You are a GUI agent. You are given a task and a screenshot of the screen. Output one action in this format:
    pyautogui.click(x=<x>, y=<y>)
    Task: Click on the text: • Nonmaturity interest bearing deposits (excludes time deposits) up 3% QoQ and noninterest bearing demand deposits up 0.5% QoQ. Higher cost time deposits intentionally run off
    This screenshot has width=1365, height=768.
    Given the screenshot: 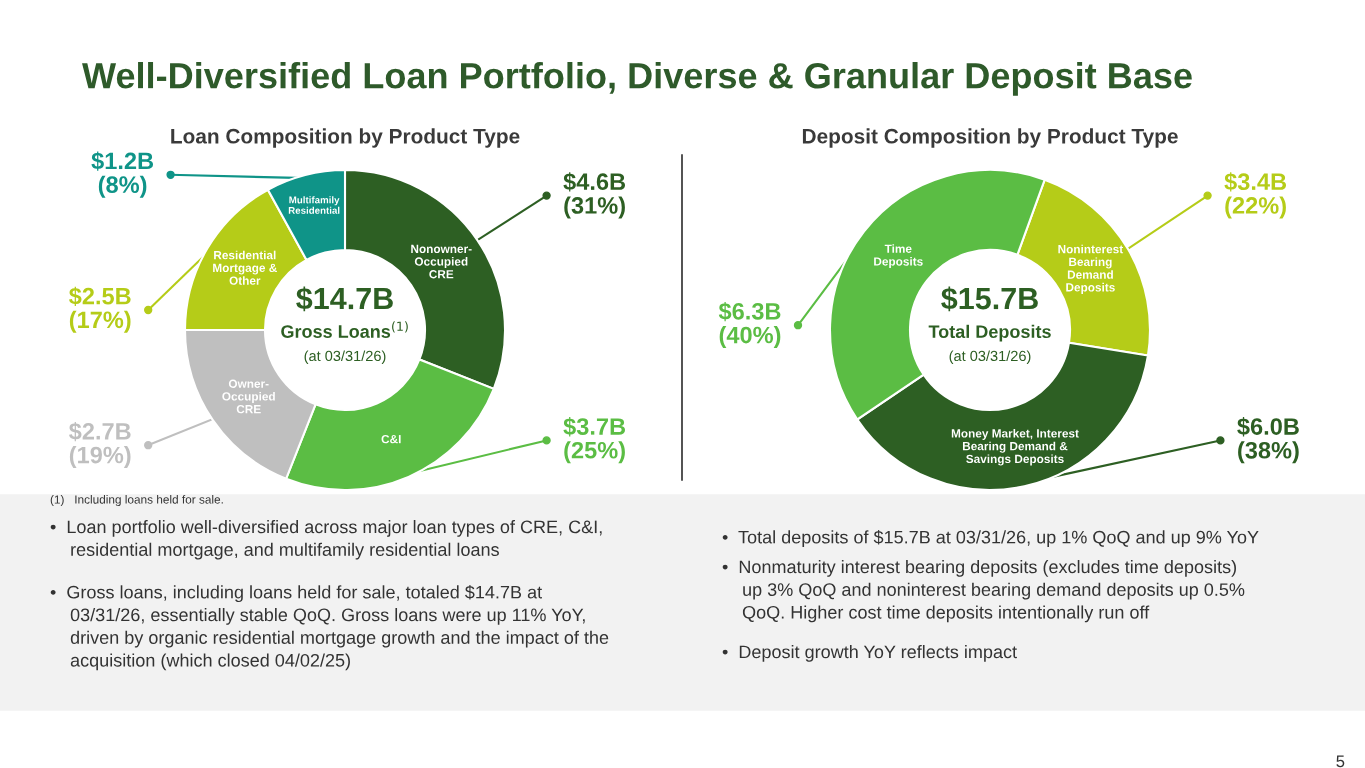 What is the action you would take?
    pyautogui.click(x=983, y=591)
    